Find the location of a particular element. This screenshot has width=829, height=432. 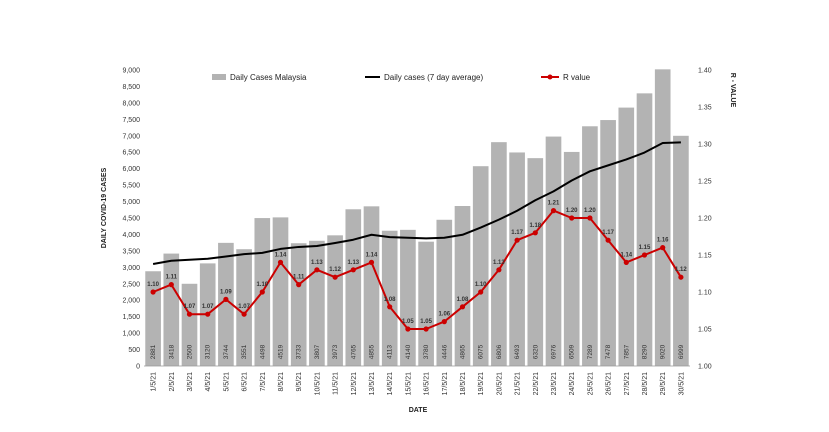

y-tick-label: 500 is located at coordinates (134, 350).